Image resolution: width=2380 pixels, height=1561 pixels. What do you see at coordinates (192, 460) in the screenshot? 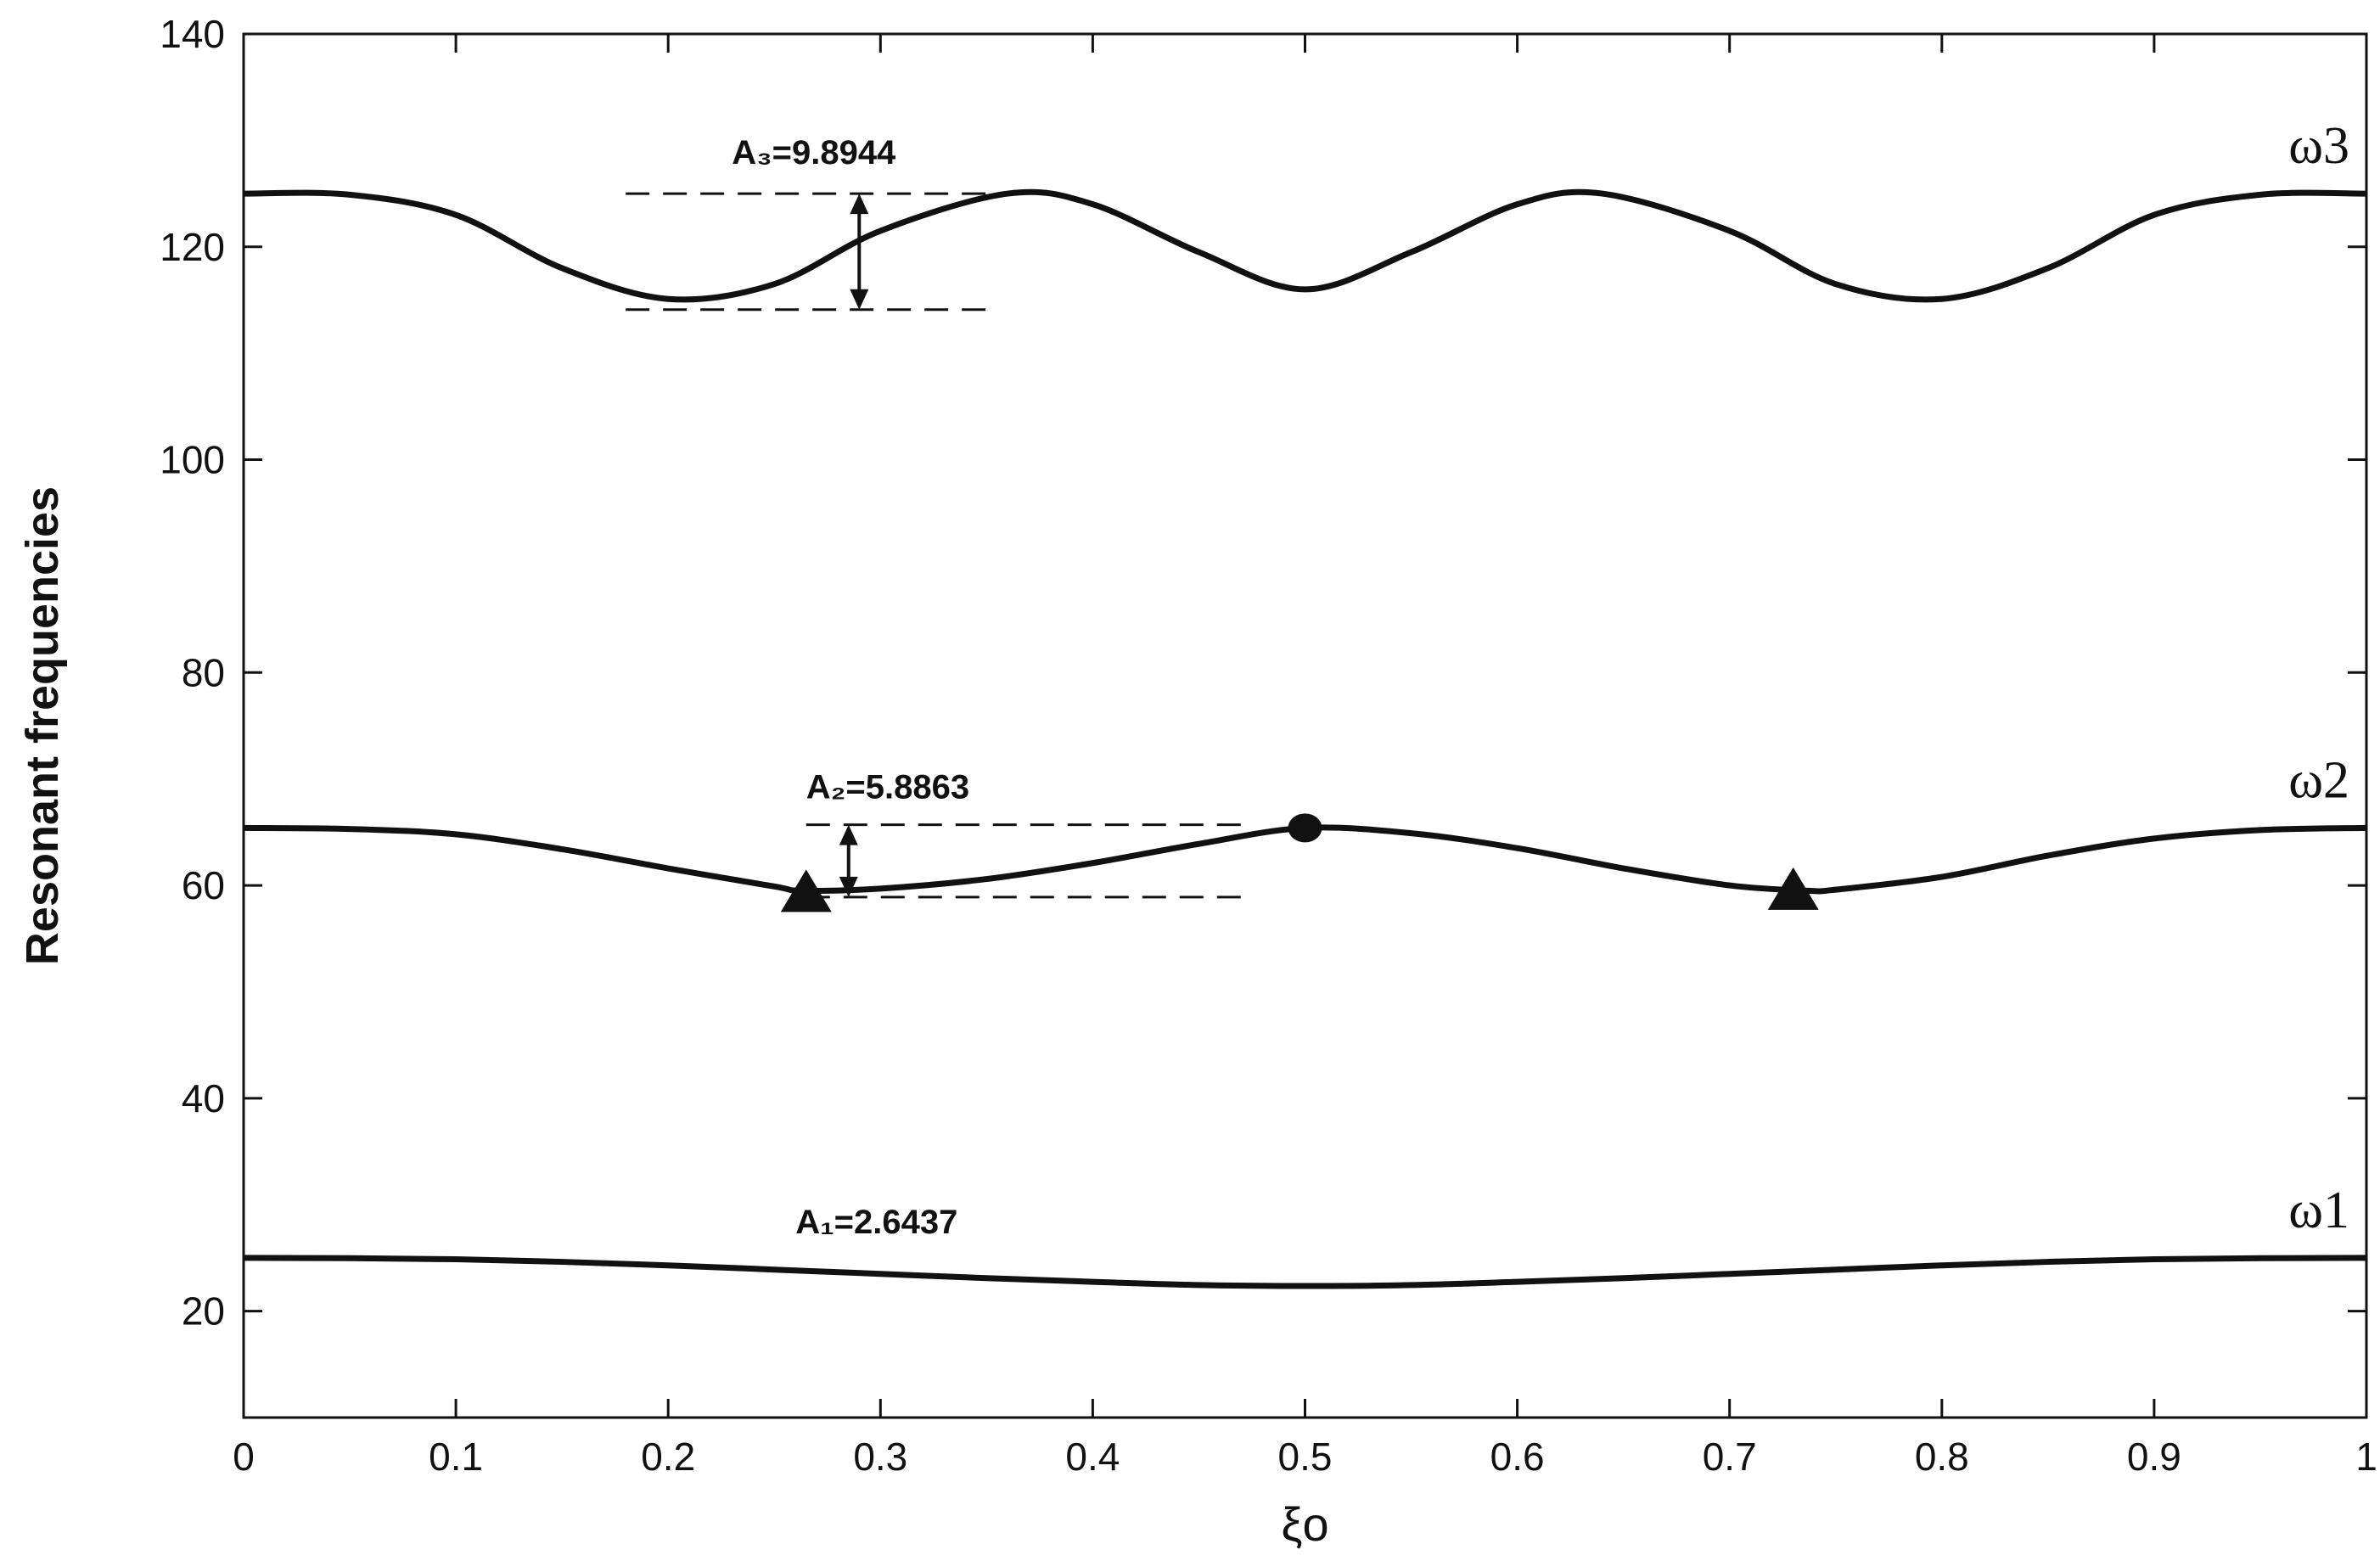
I see `y-tick-label: 100` at bounding box center [192, 460].